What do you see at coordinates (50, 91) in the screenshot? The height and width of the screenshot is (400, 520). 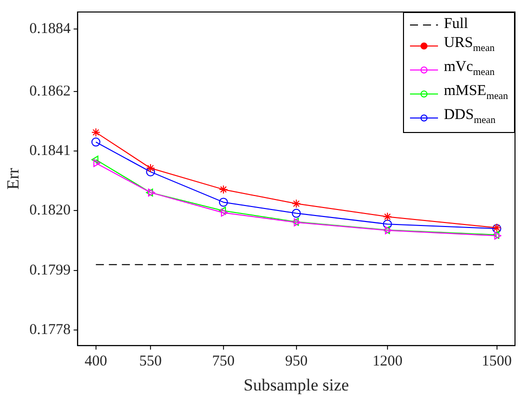 I see `y-tick-label: 0.1862` at bounding box center [50, 91].